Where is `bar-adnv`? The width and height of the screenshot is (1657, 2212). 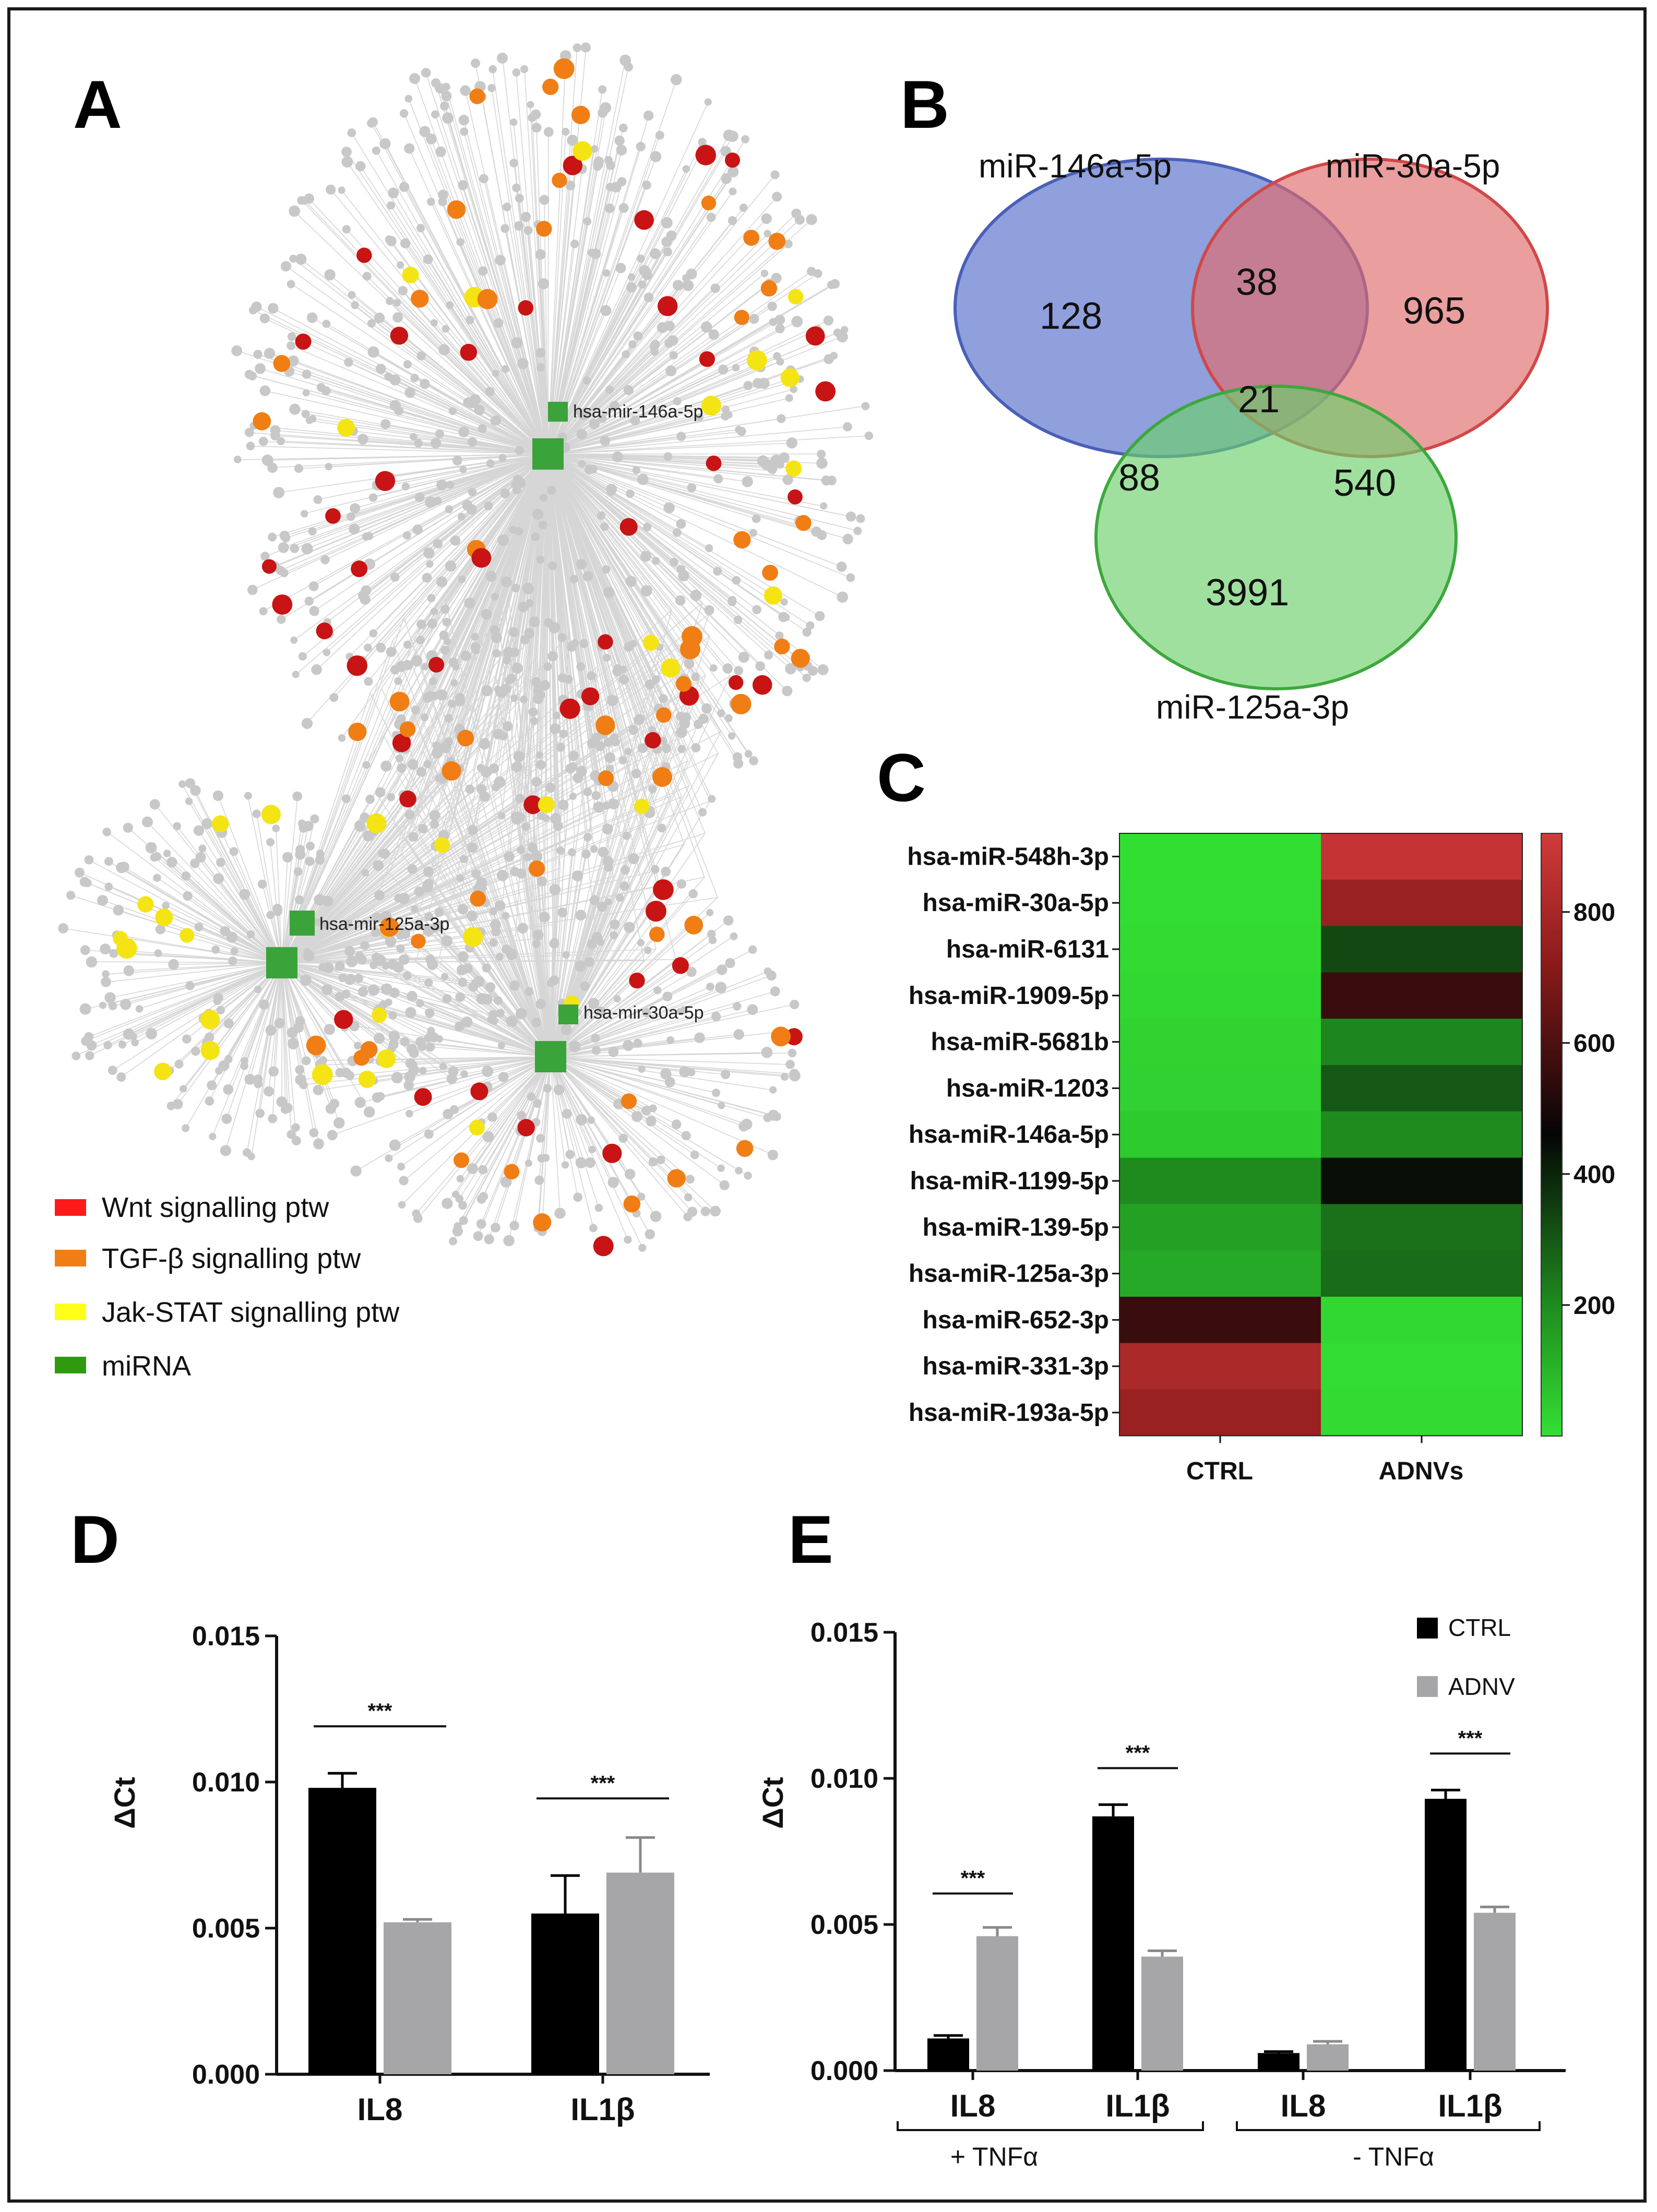
bar-adnv is located at coordinates (640, 1973).